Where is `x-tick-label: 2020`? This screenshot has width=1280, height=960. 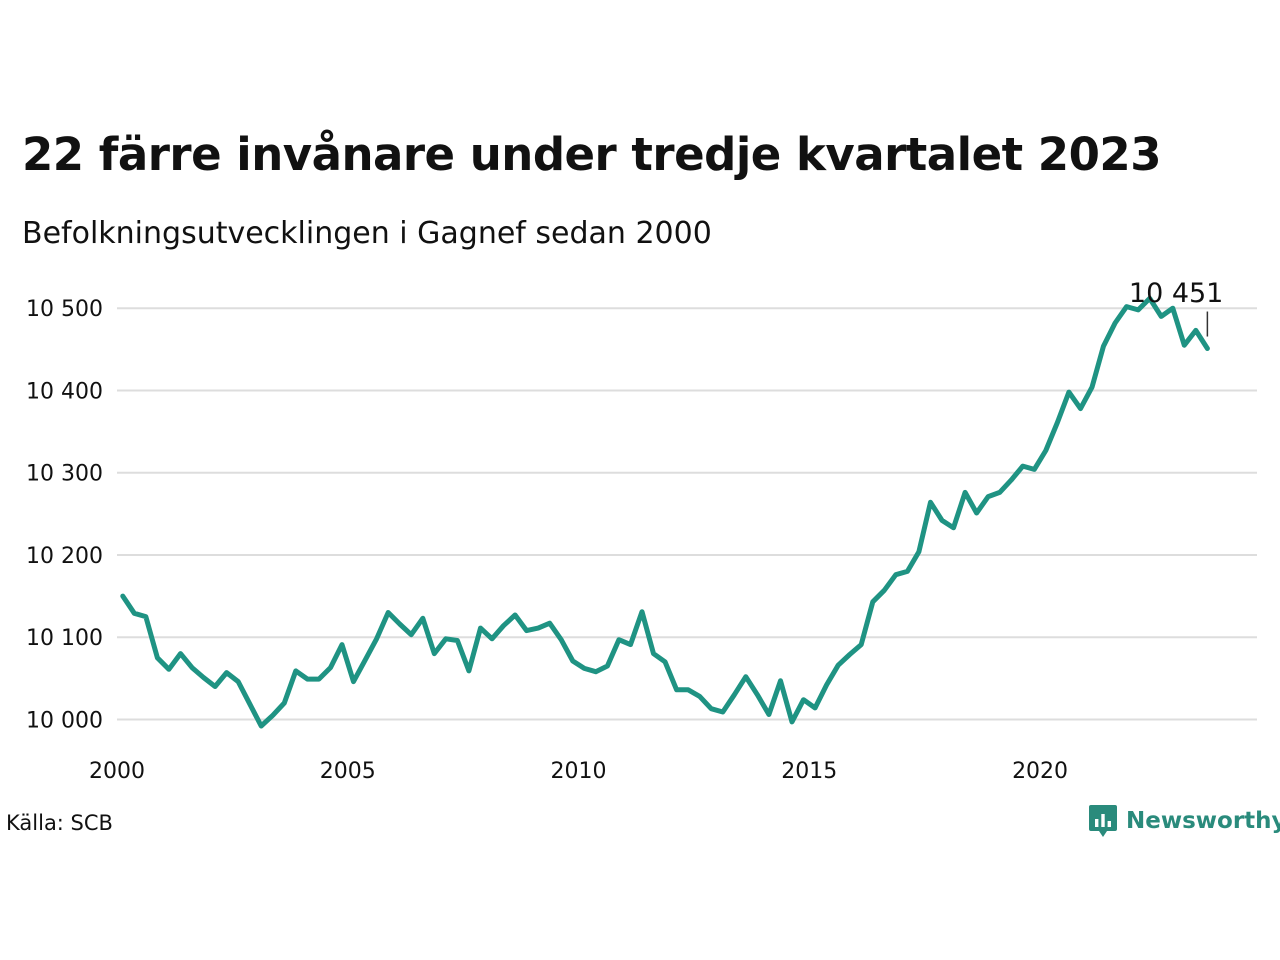
x-tick-label: 2020 is located at coordinates (1040, 771).